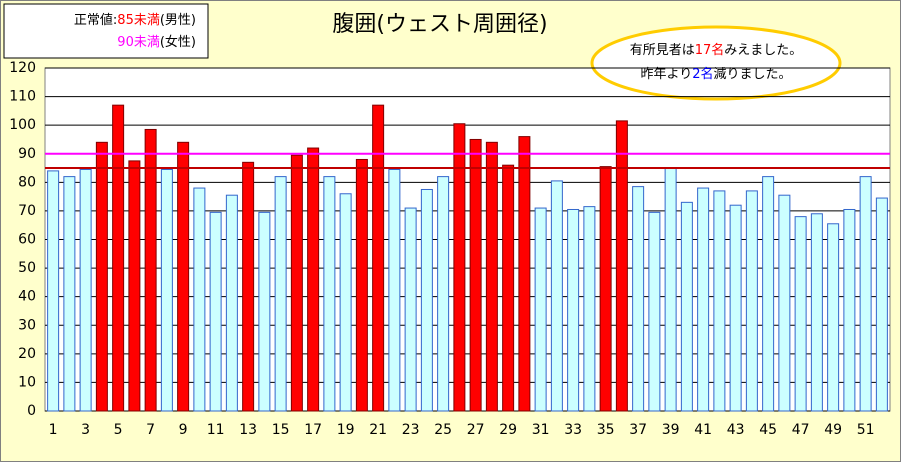  Describe the element at coordinates (671, 430) in the screenshot. I see `x-tick-label: 39` at that location.